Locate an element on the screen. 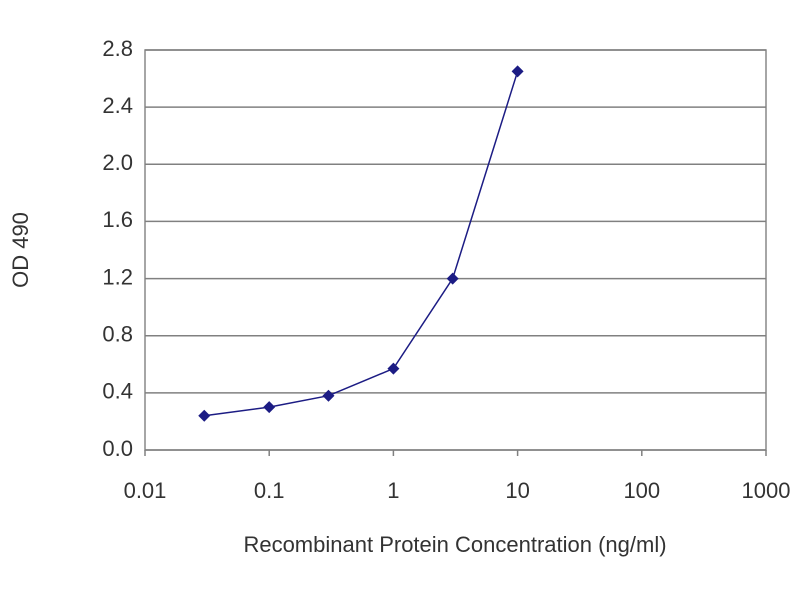 This screenshot has width=800, height=605. x-tick-label: 100 is located at coordinates (641, 490).